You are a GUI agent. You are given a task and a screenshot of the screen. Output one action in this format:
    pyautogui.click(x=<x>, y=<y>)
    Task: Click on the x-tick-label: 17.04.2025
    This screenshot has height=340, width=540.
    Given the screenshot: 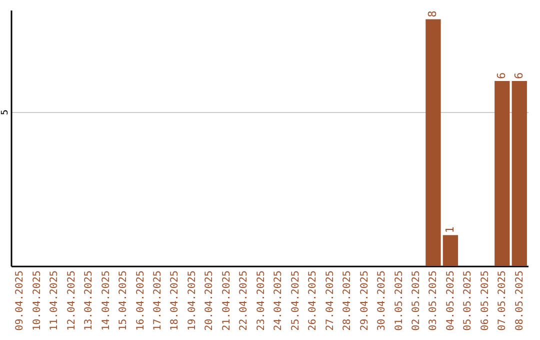 What is the action you would take?
    pyautogui.click(x=158, y=300)
    